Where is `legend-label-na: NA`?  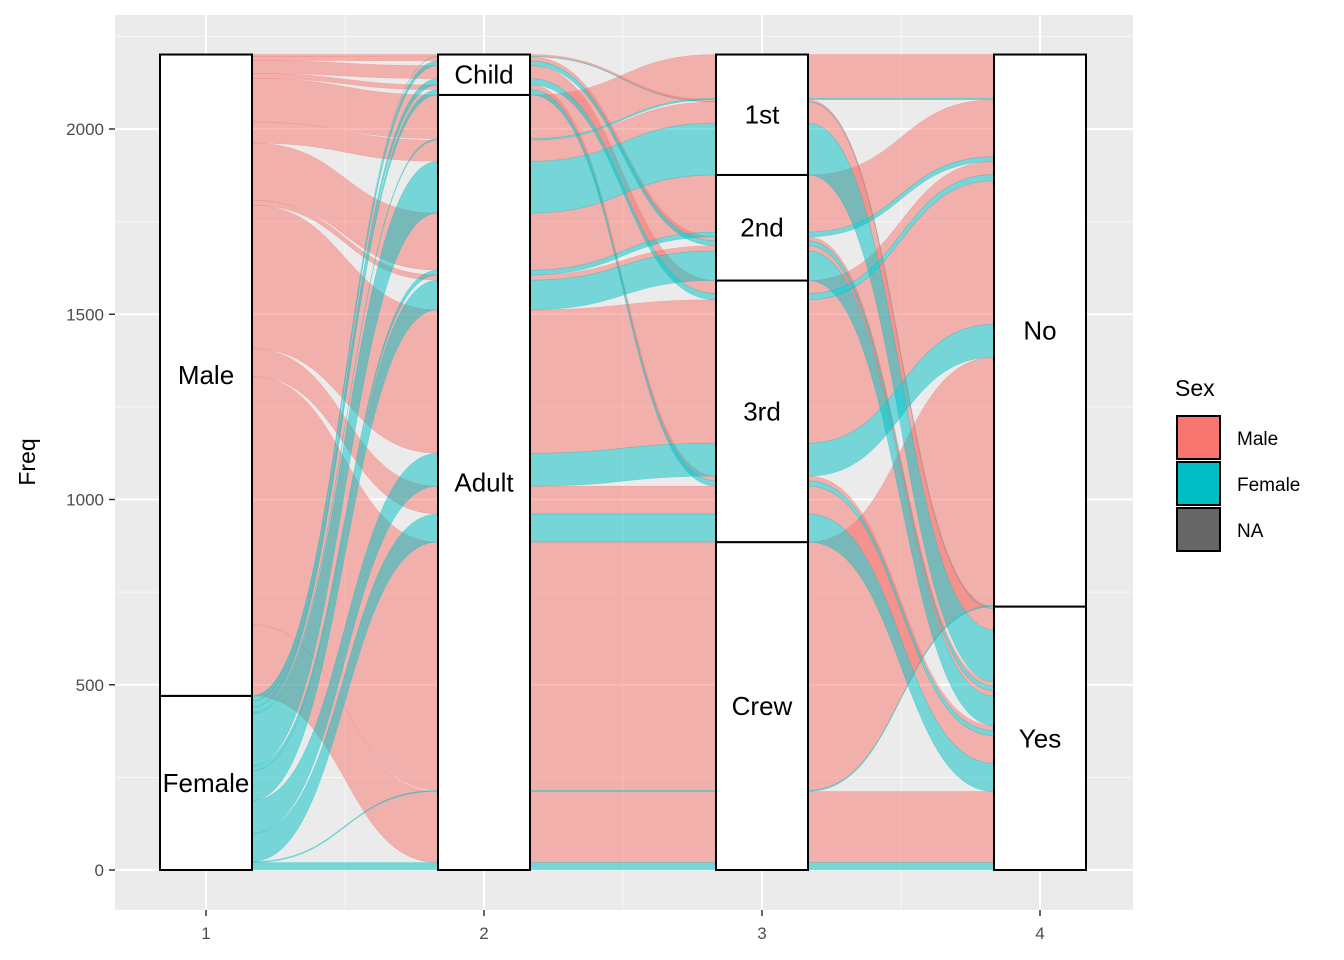
legend-label-na: NA is located at coordinates (1250, 531).